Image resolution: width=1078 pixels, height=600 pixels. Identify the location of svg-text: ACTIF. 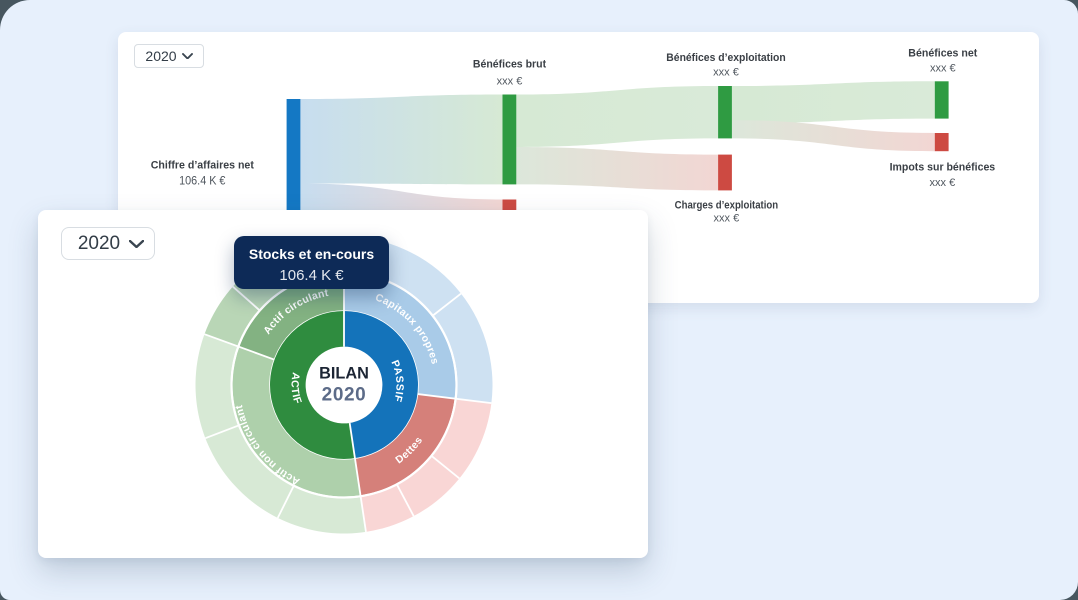
(295, 388).